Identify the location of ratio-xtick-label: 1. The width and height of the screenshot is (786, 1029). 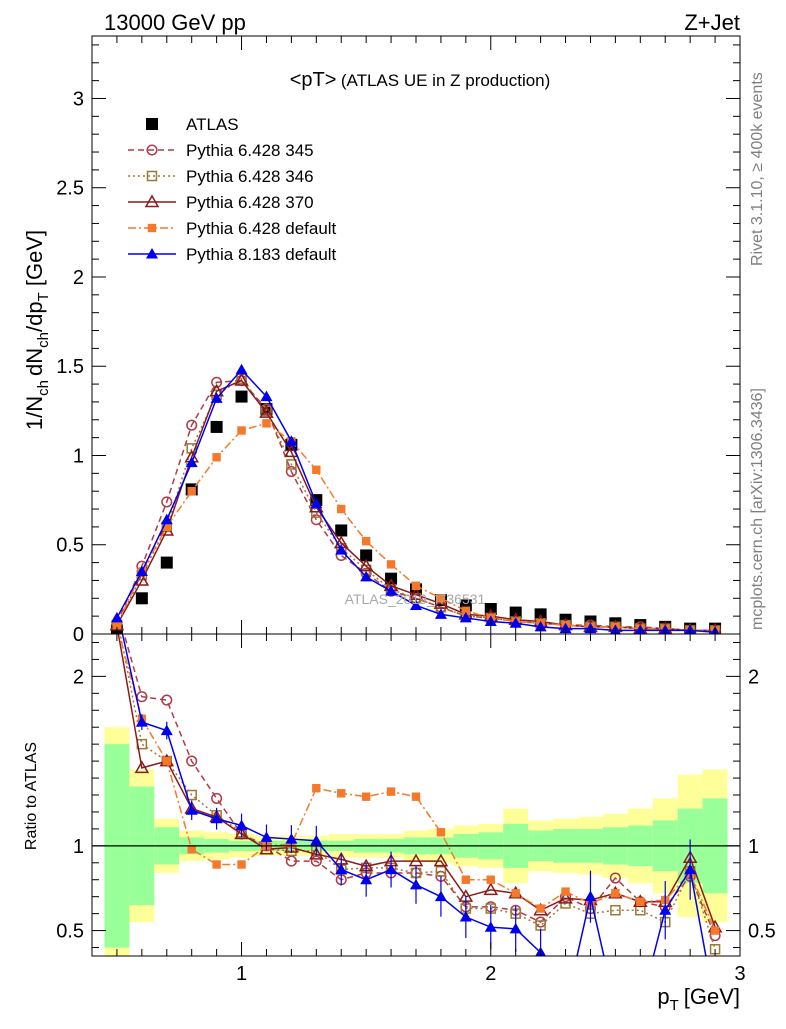
(241, 974).